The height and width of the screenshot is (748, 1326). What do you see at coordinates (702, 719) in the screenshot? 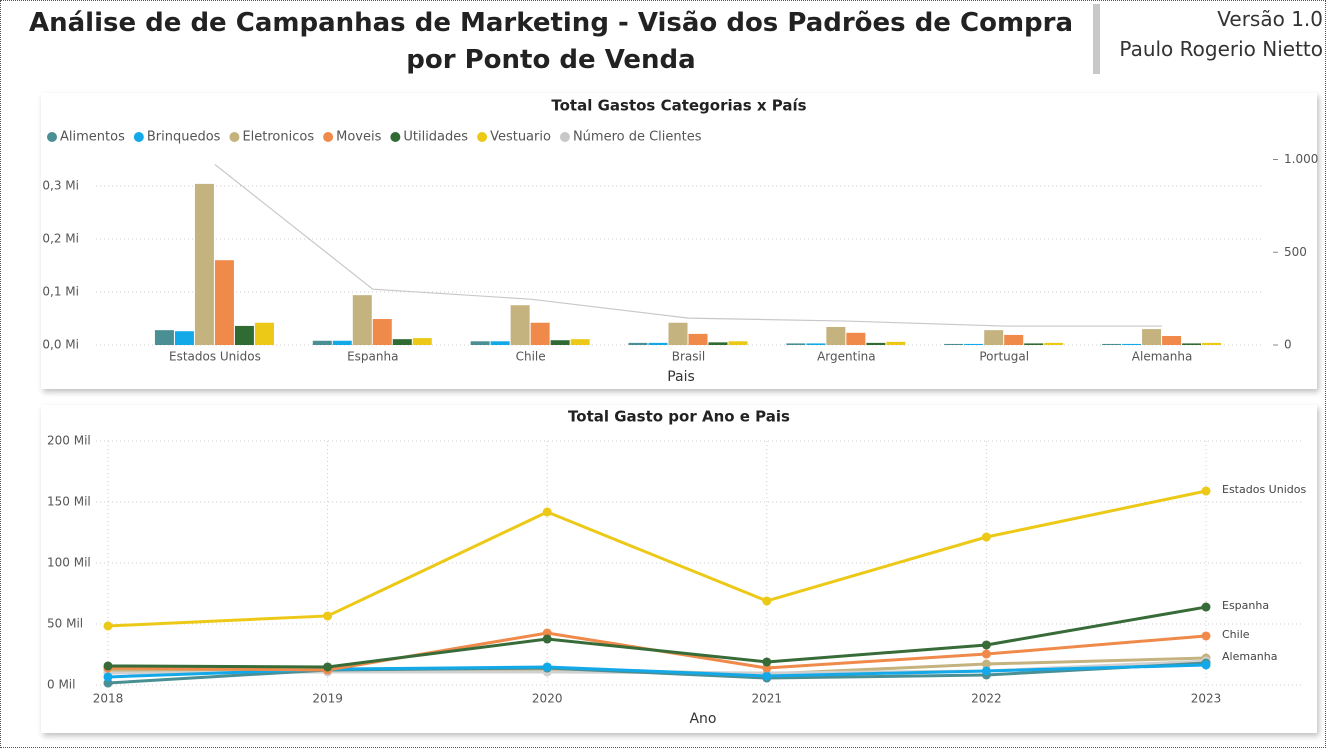
I see `x-axis-label: Ano` at bounding box center [702, 719].